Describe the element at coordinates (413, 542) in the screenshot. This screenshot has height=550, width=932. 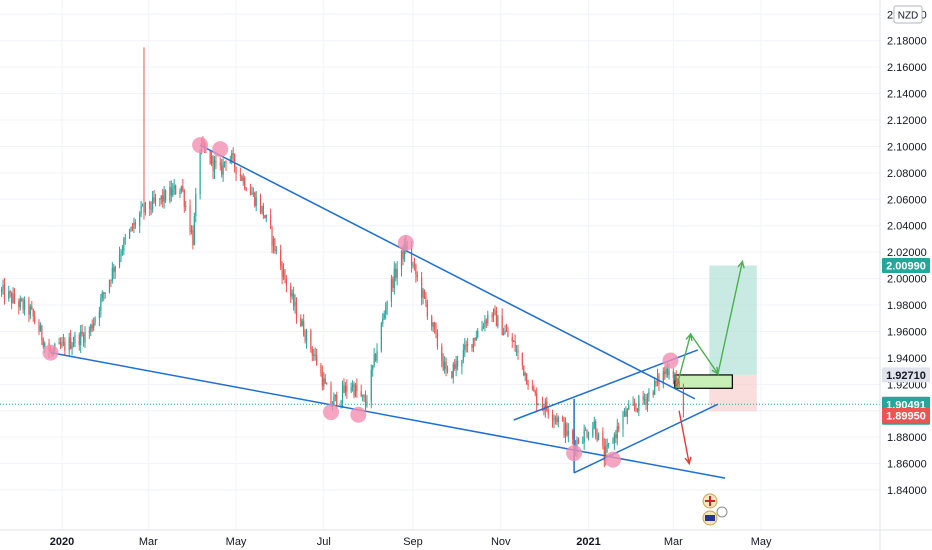
I see `x-tick-label: Sep` at that location.